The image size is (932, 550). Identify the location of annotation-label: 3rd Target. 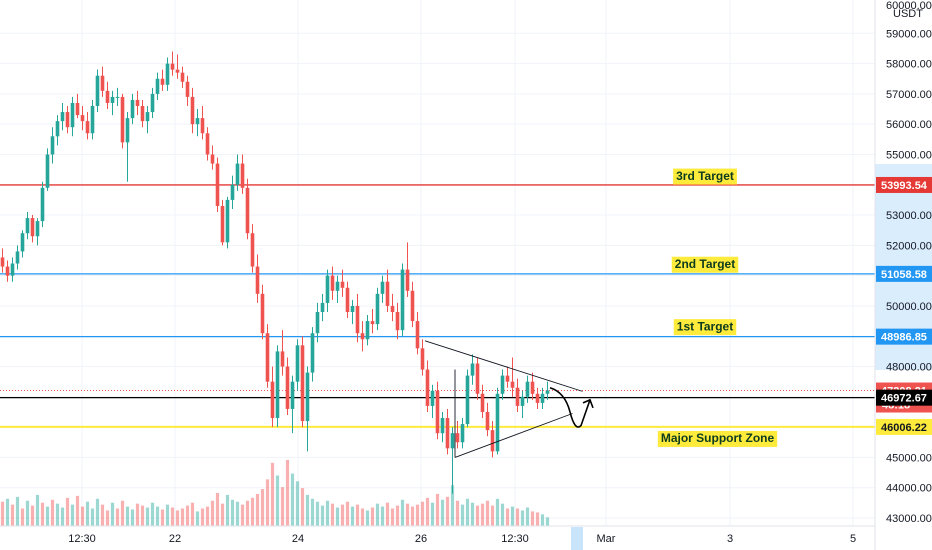
(705, 176).